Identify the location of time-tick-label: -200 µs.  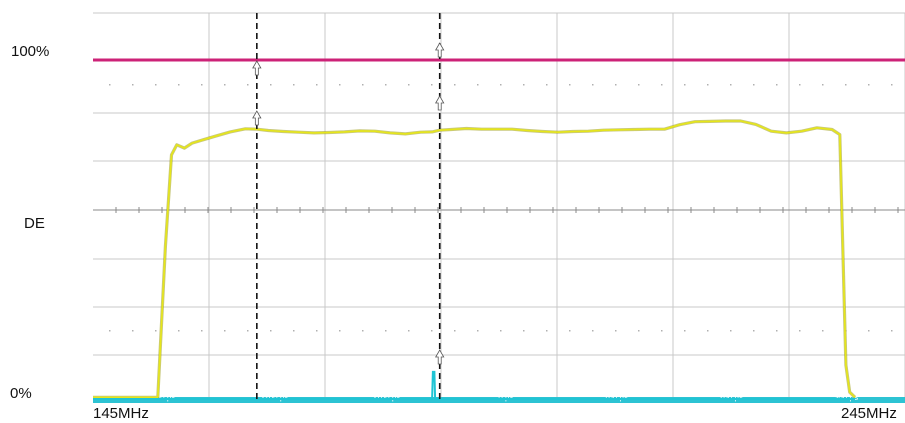
(275, 397).